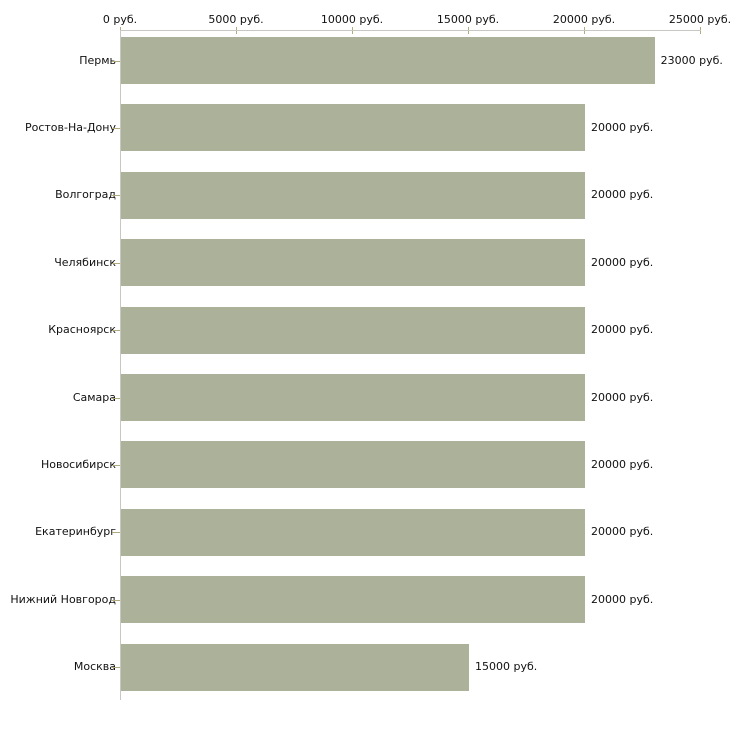  Describe the element at coordinates (94, 667) in the screenshot. I see `category-label: Москва` at that location.